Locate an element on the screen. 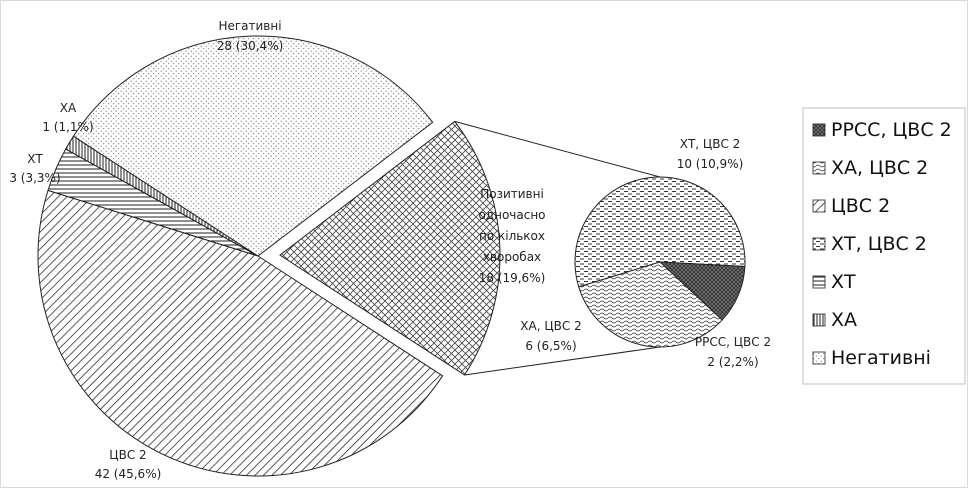  label-multi-line1: Позитивні is located at coordinates (512, 194).